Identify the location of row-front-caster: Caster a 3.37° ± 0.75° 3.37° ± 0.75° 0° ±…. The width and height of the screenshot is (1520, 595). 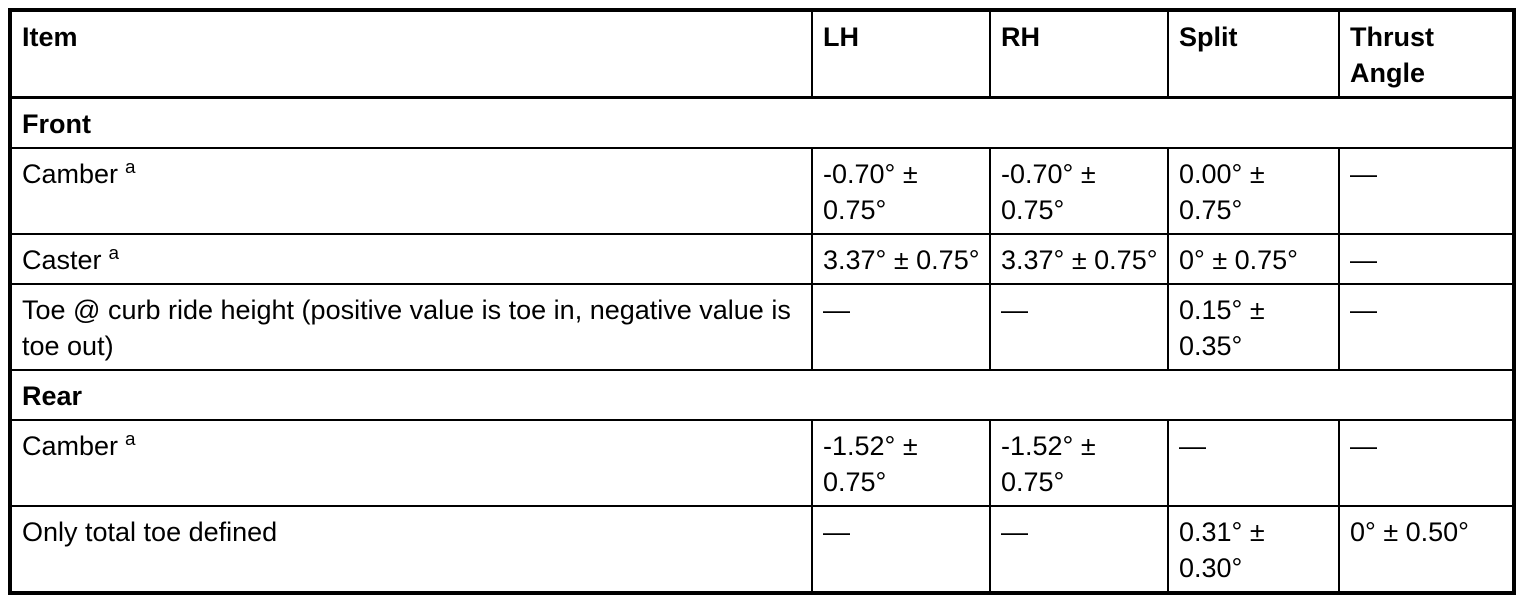
(762, 259).